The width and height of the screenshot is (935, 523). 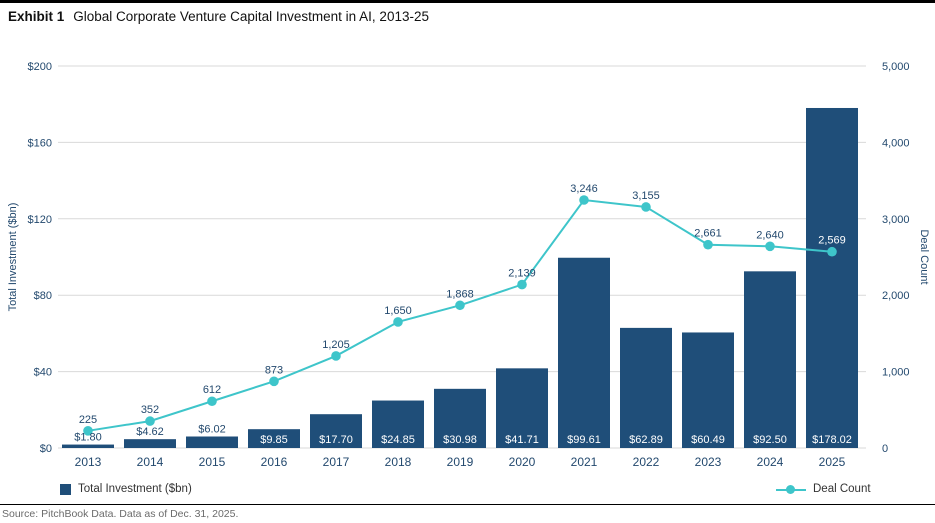 What do you see at coordinates (770, 359) in the screenshot?
I see `bar-2024` at bounding box center [770, 359].